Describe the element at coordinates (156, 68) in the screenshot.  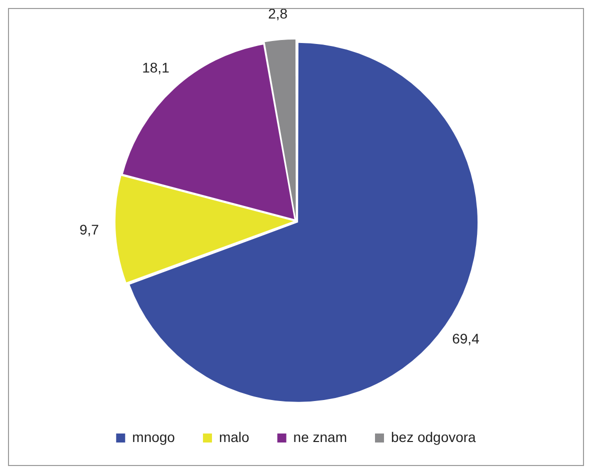
I see `data-label: 18,1` at that location.